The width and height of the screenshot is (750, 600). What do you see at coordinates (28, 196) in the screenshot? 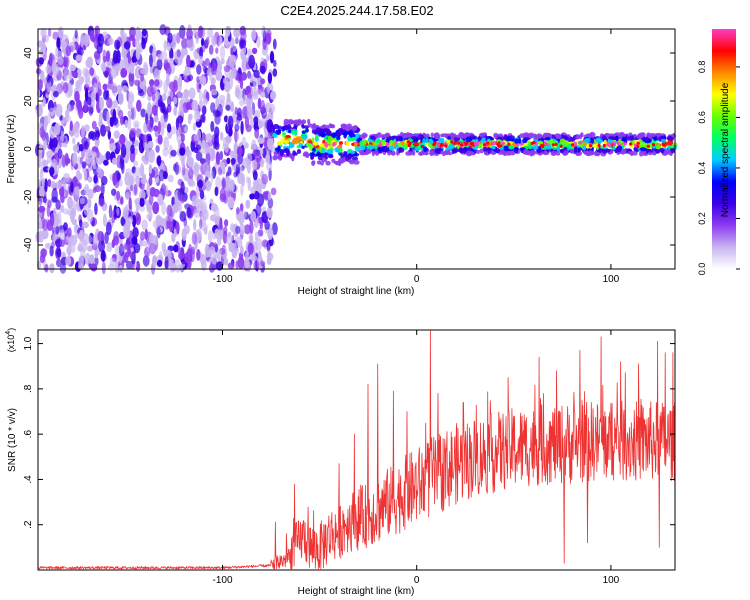
I see `spectrogram-y-tick-label: -20` at bounding box center [28, 196].